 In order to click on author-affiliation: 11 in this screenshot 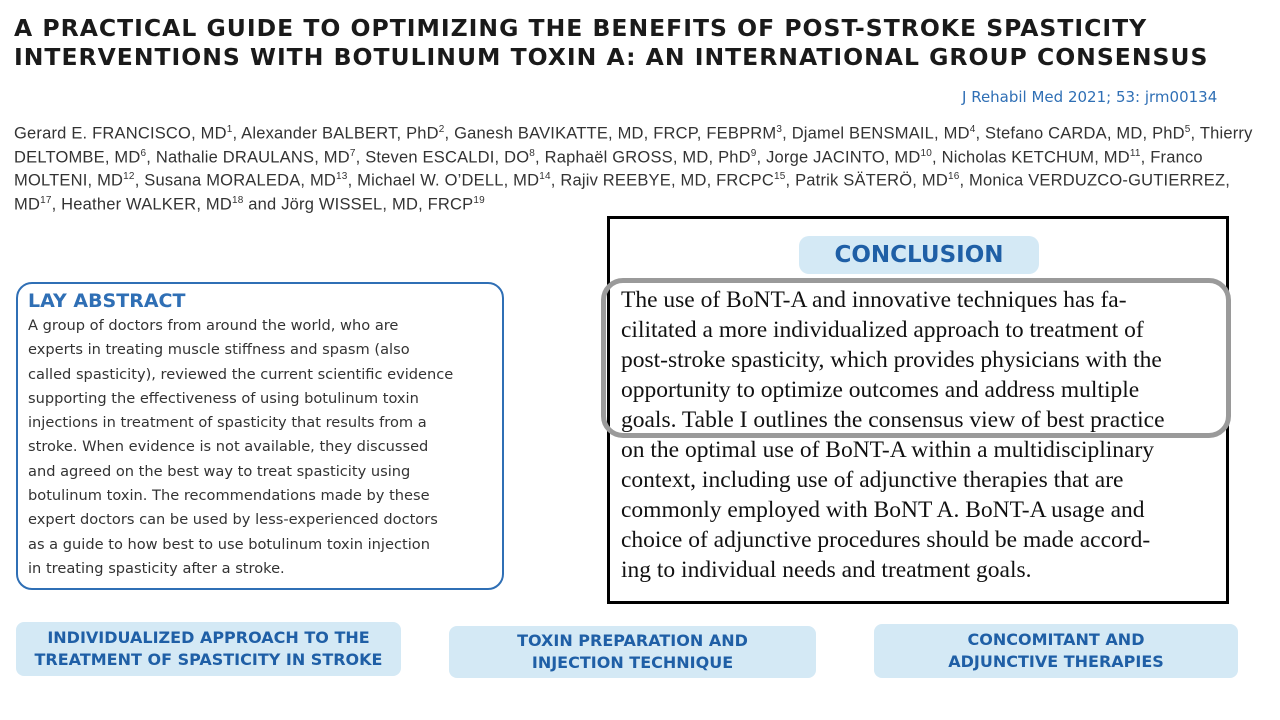, I will do `click(1135, 153)`.